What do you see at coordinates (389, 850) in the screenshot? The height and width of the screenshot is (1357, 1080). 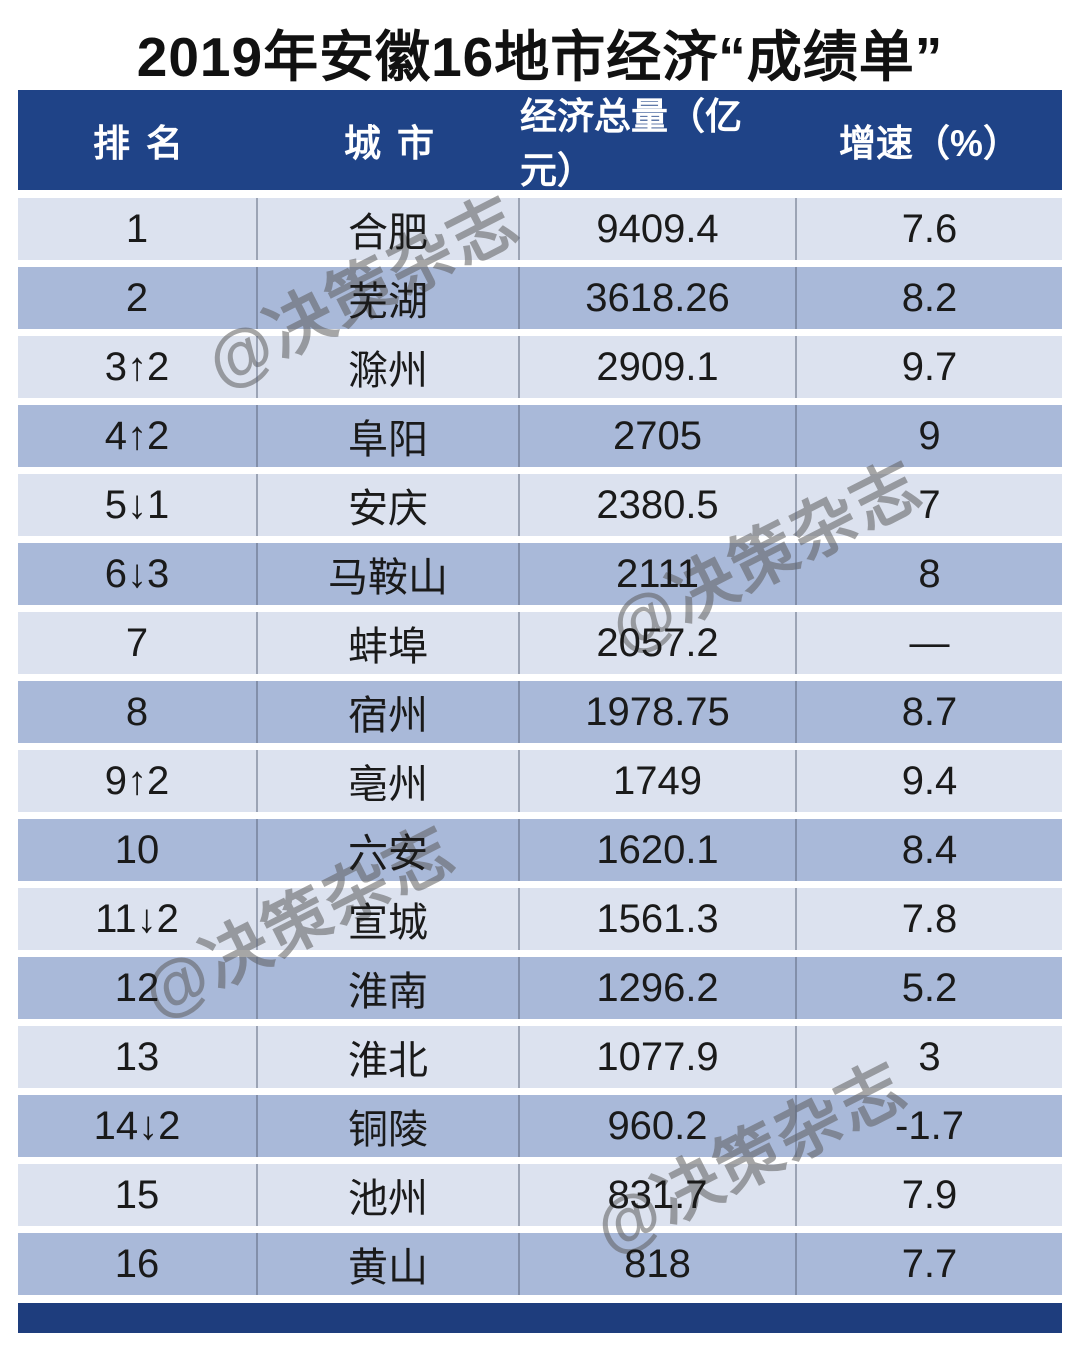 I see `city-cell: 六安` at bounding box center [389, 850].